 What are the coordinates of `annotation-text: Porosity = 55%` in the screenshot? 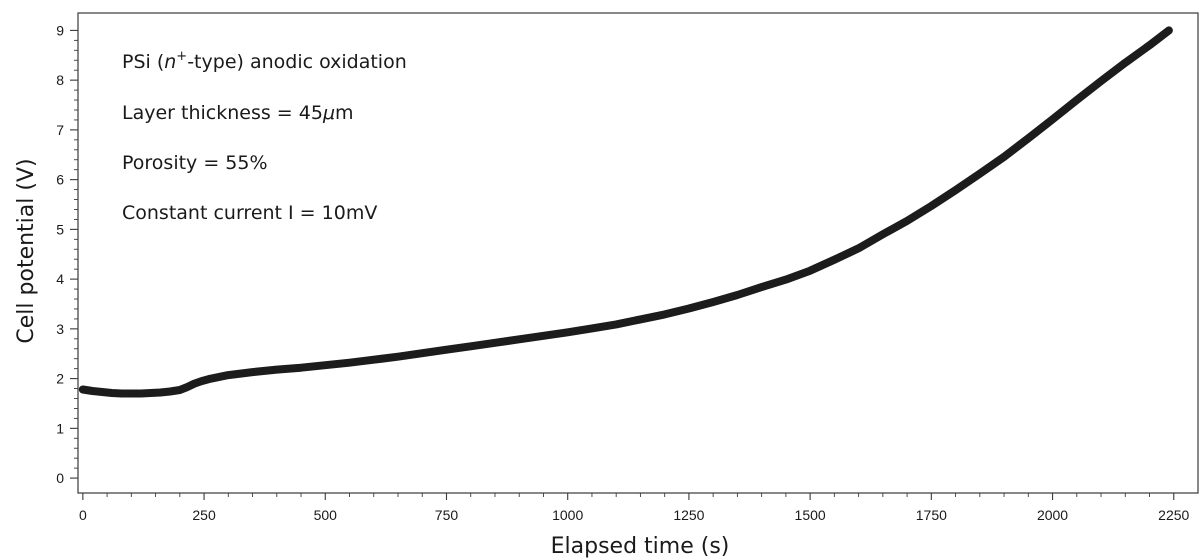 It's located at (195, 163).